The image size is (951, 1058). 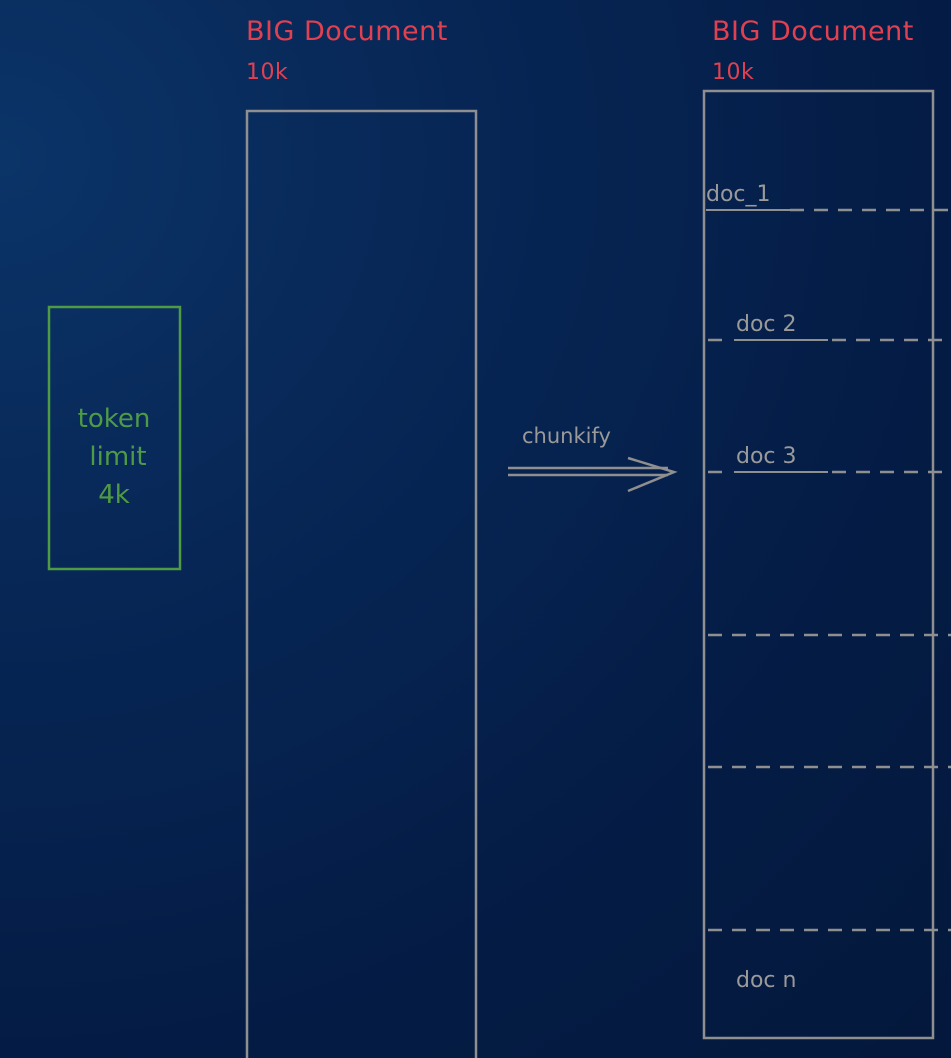 I want to click on chunkify-arrow, so click(x=593, y=474).